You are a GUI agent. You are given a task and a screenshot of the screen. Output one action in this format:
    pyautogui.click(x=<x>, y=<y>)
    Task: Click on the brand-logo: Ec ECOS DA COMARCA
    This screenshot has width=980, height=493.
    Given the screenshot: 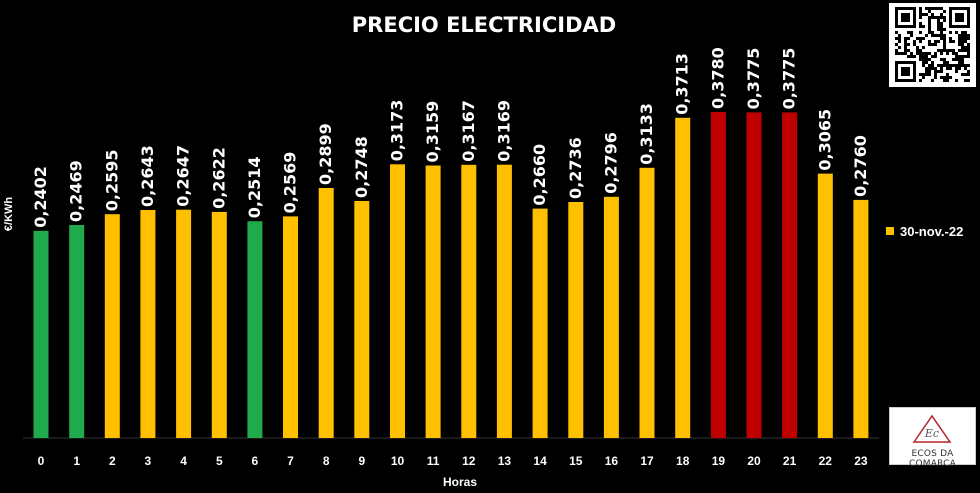 What is the action you would take?
    pyautogui.click(x=932, y=438)
    